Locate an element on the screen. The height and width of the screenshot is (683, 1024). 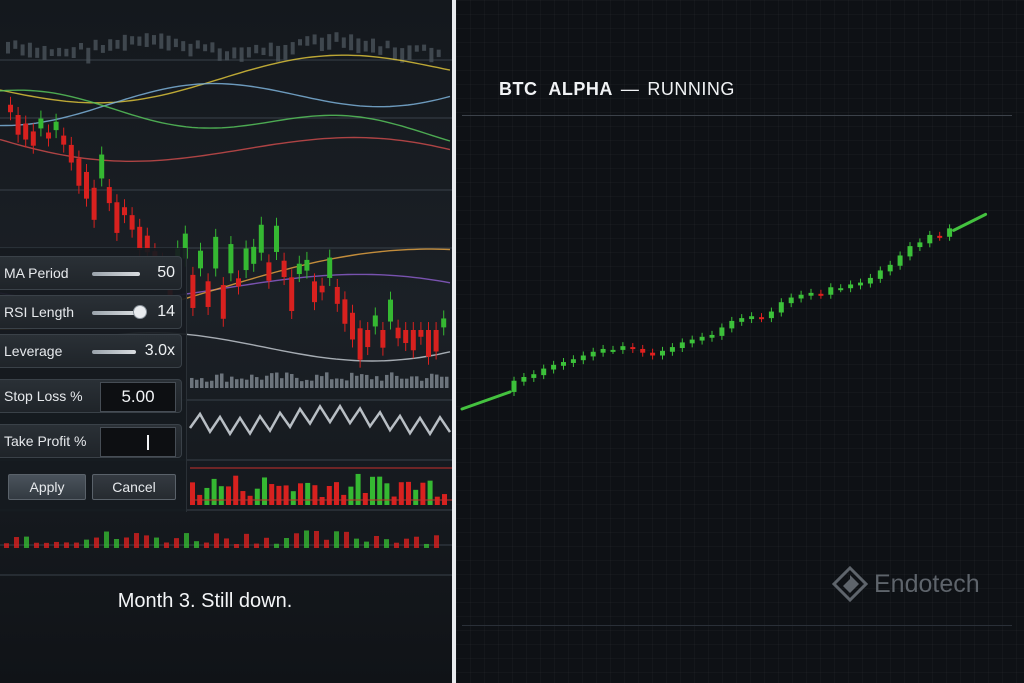
rsi-length-slider is located at coordinates (114, 313).